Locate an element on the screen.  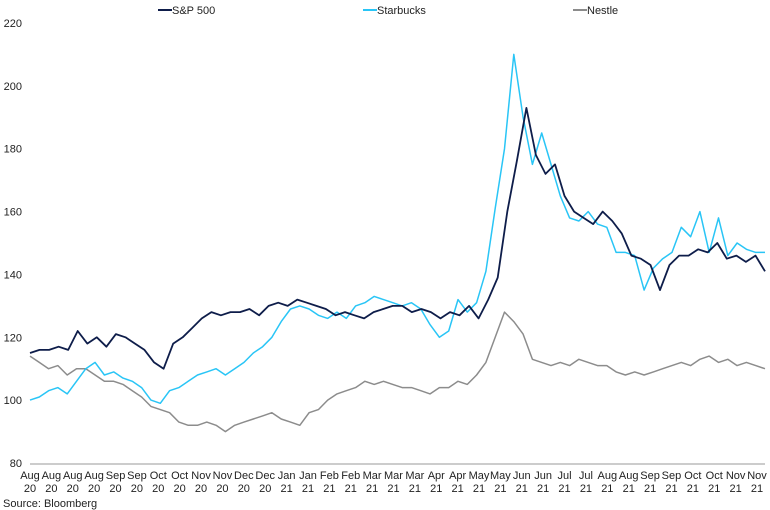
legend-label: Nestle is located at coordinates (602, 11).